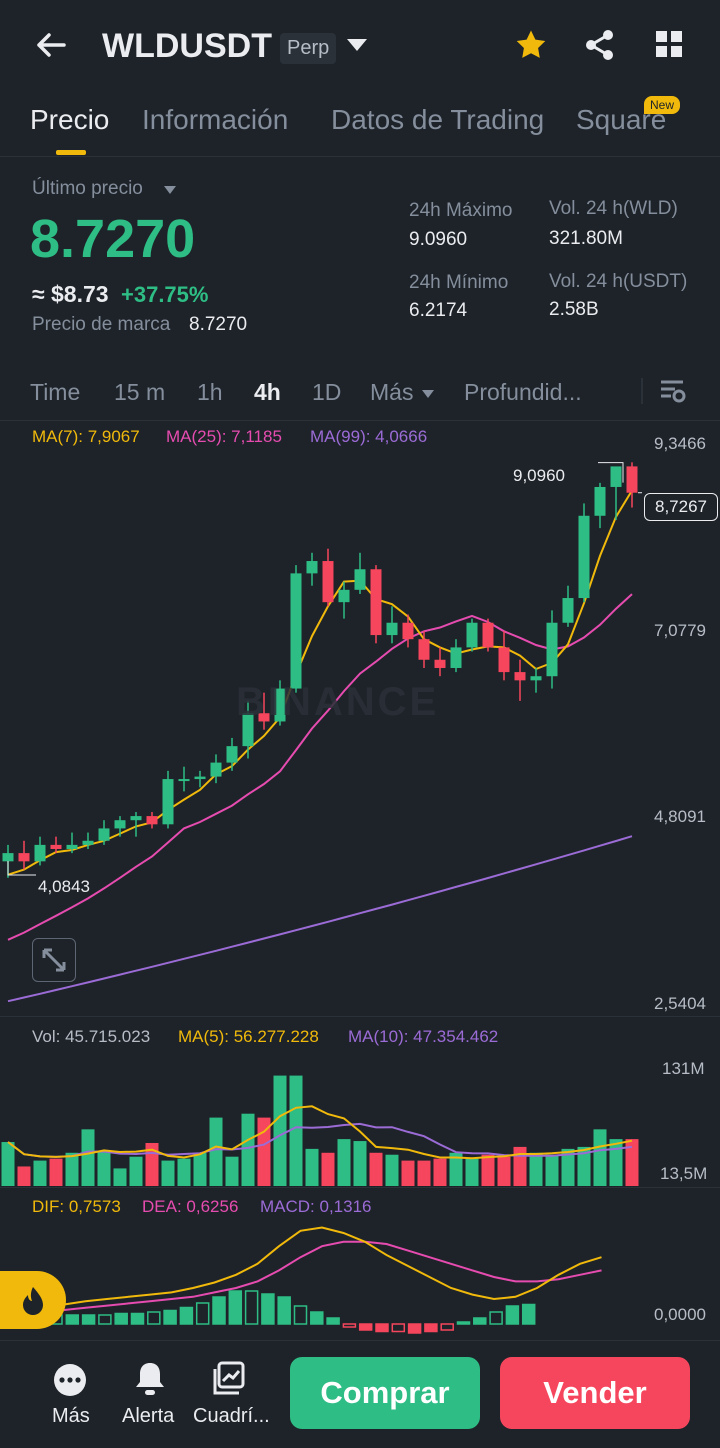  Describe the element at coordinates (531, 45) in the screenshot. I see `star-icon` at that location.